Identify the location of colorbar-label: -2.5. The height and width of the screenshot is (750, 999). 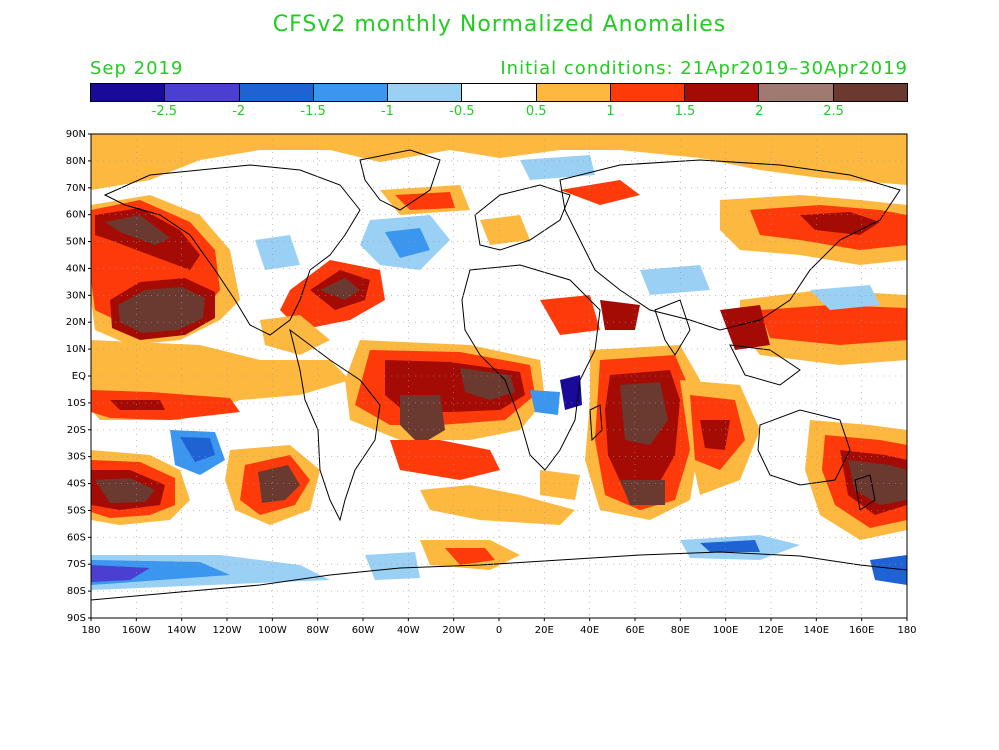
(164, 111).